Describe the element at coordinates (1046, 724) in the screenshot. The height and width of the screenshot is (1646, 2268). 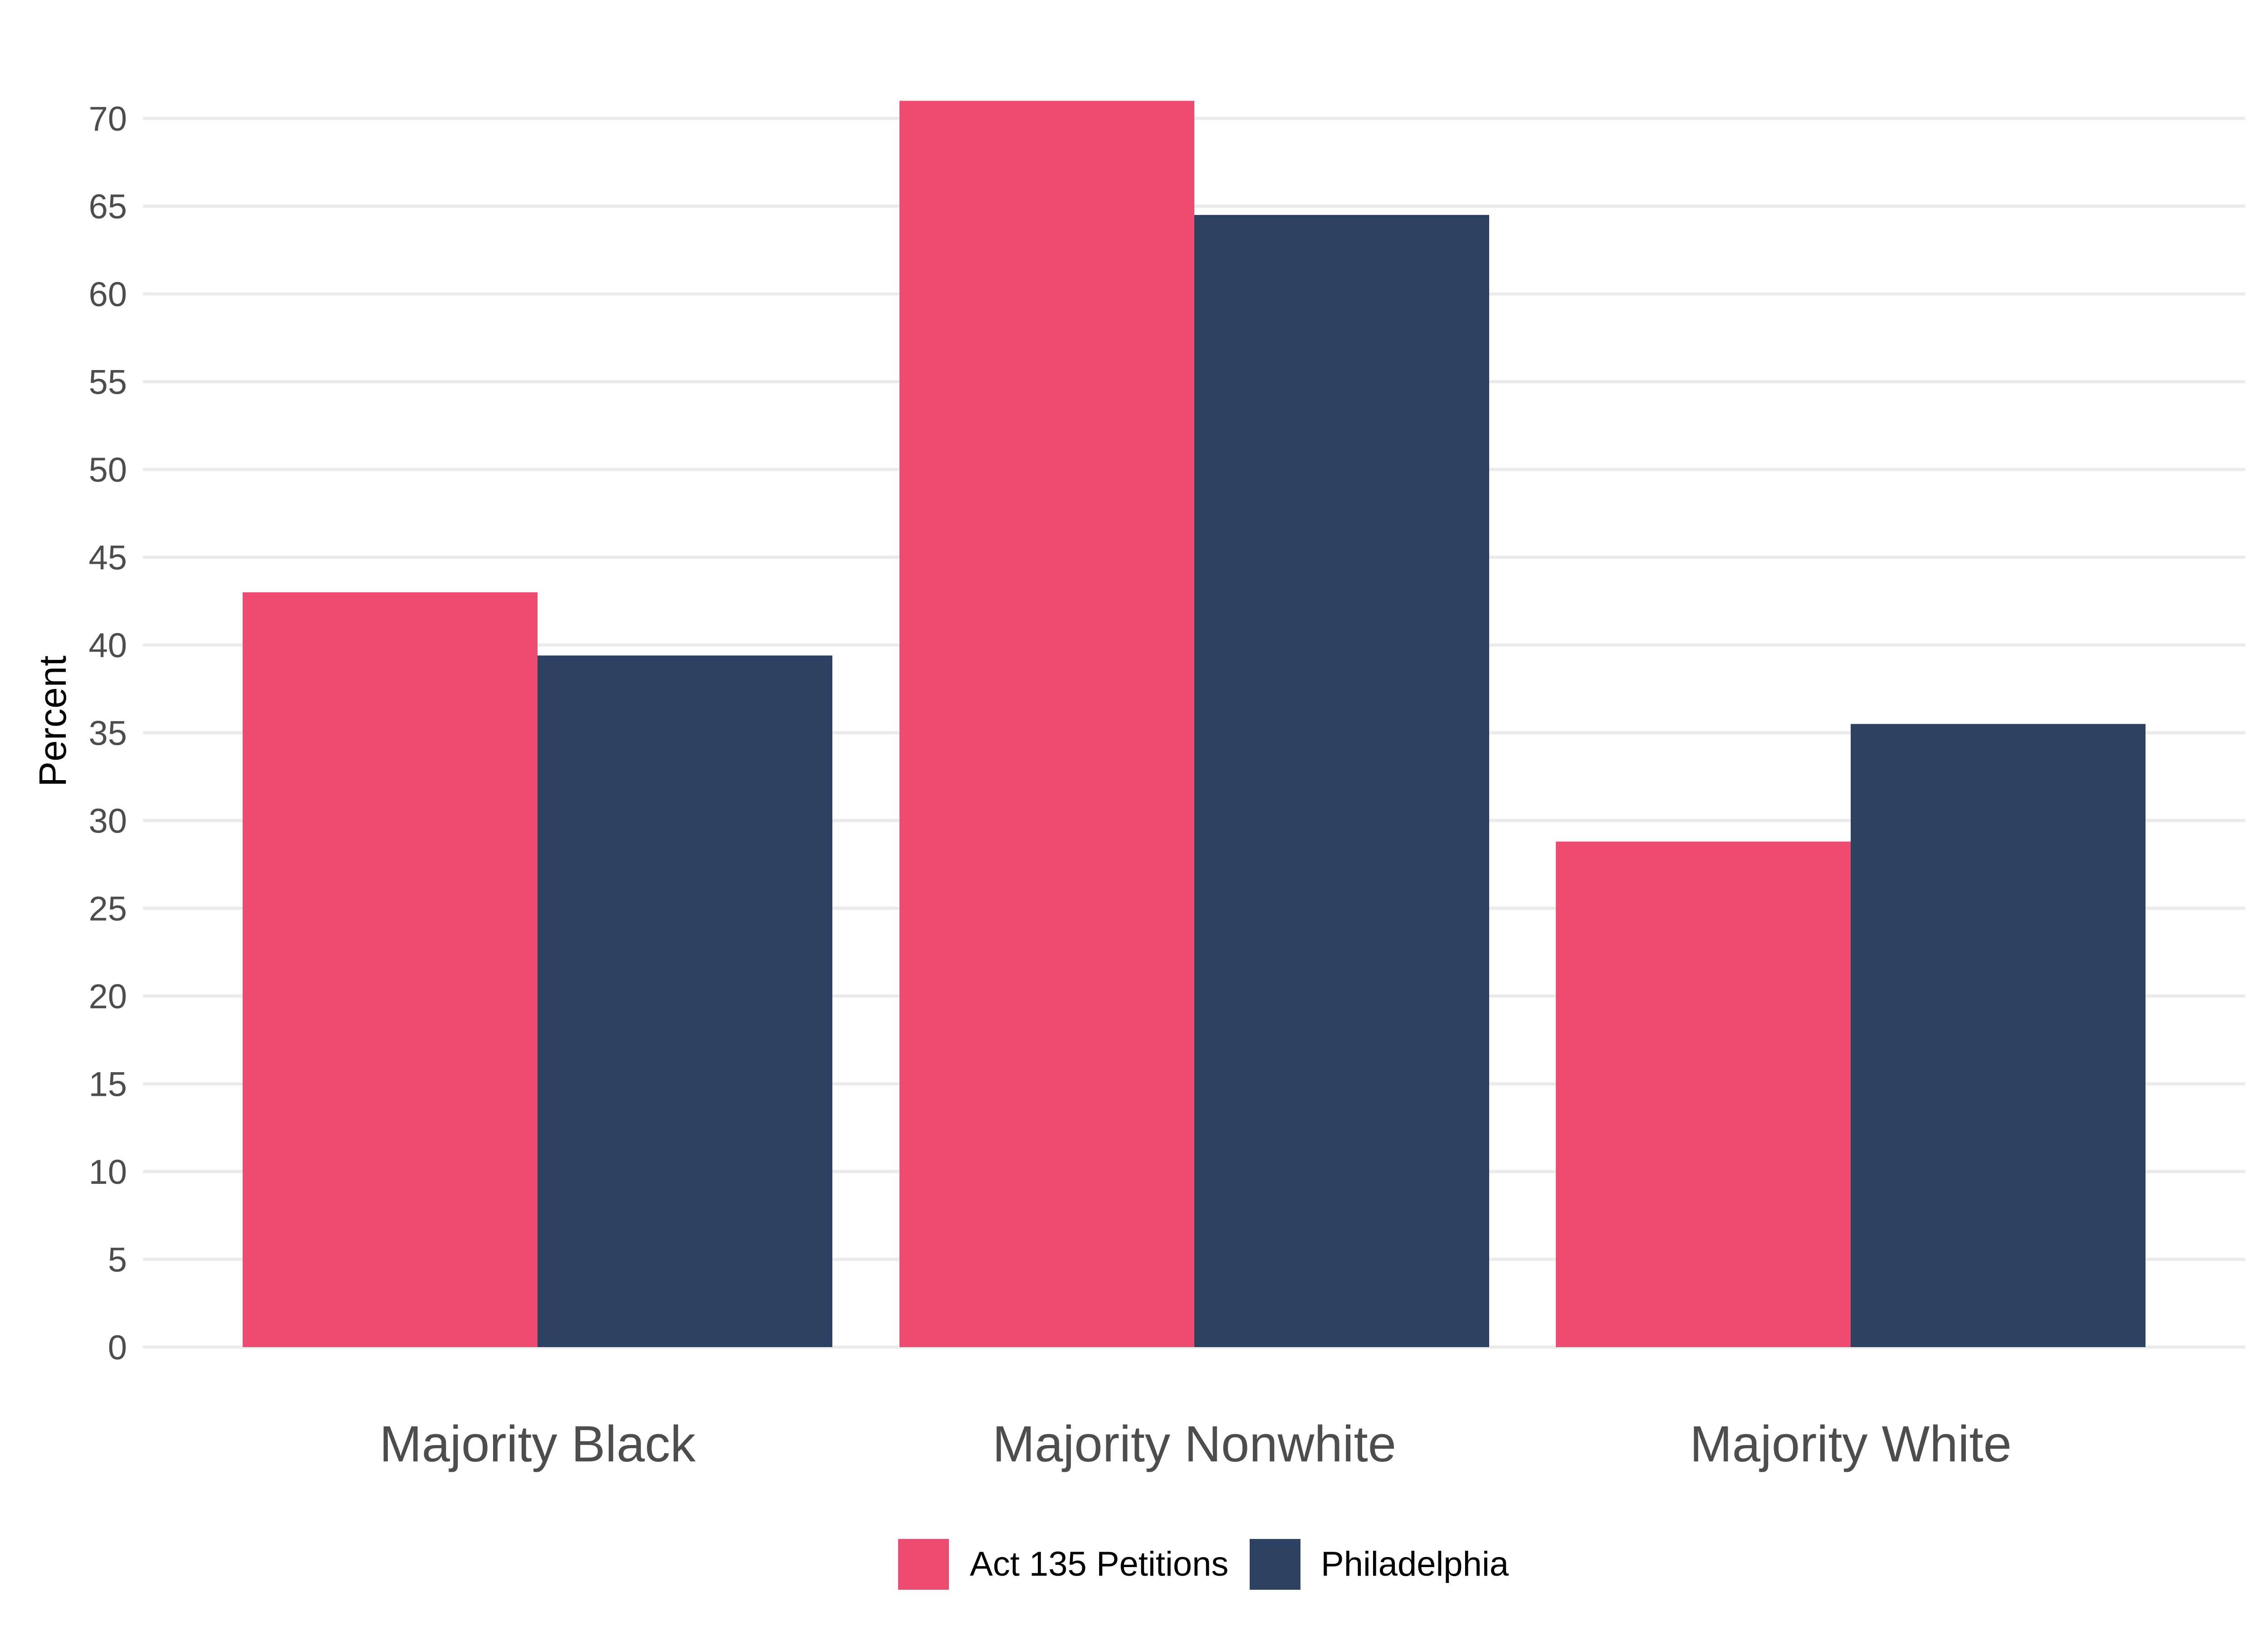
I see `bar-act-135-petitions-majority-nonwhite` at that location.